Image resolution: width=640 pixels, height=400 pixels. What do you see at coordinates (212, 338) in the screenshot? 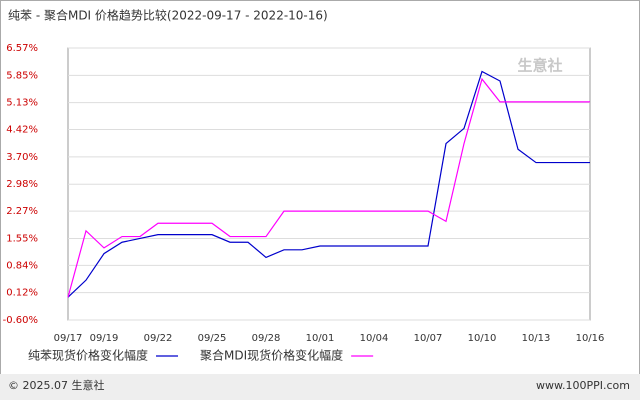
I see `x-tick-label: 09/25` at bounding box center [212, 338].